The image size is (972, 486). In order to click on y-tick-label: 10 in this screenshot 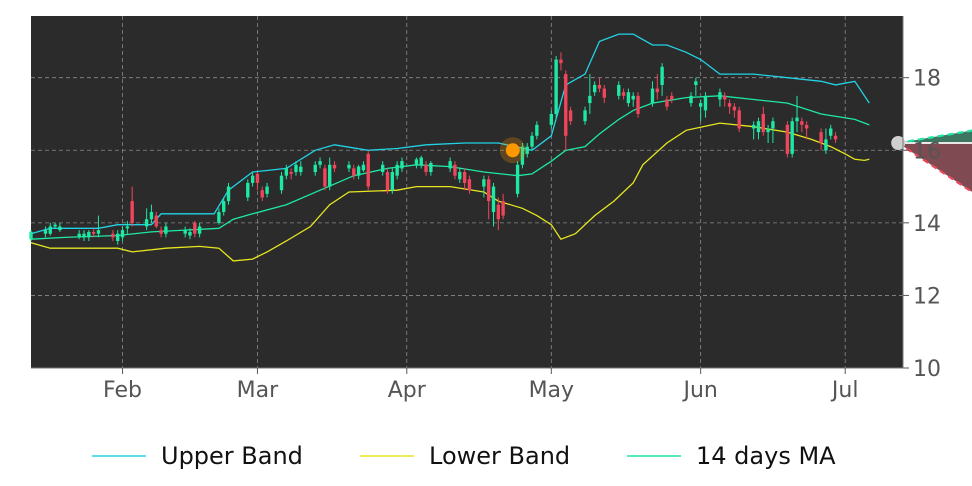, I will do `click(927, 369)`.